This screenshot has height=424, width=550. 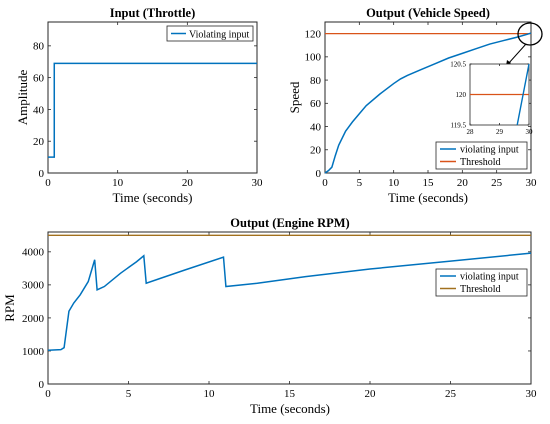 What do you see at coordinates (530, 132) in the screenshot?
I see `inset-xtick-label: 30` at bounding box center [530, 132].